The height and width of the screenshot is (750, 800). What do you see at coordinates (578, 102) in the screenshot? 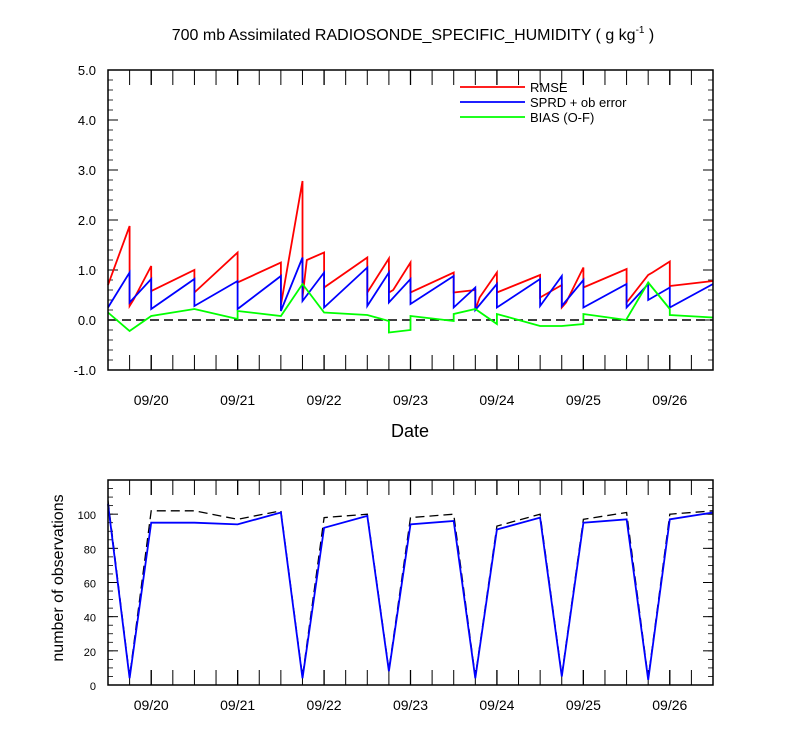
I see `legend-label: SPRD + ob error` at bounding box center [578, 102].